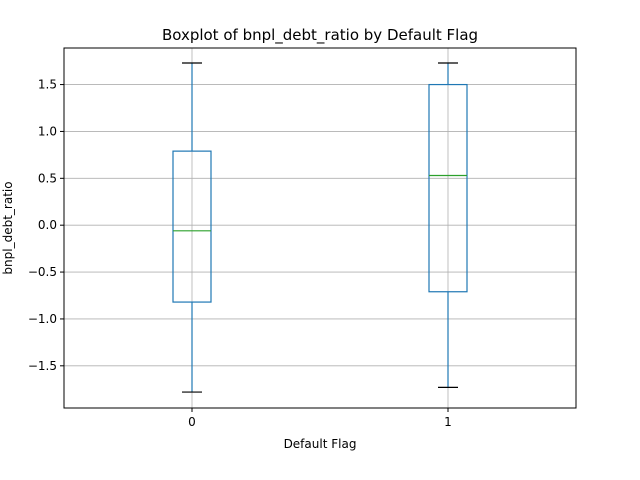 This screenshot has height=480, width=640. Describe the element at coordinates (448, 422) in the screenshot. I see `x-tick-label: 1` at that location.